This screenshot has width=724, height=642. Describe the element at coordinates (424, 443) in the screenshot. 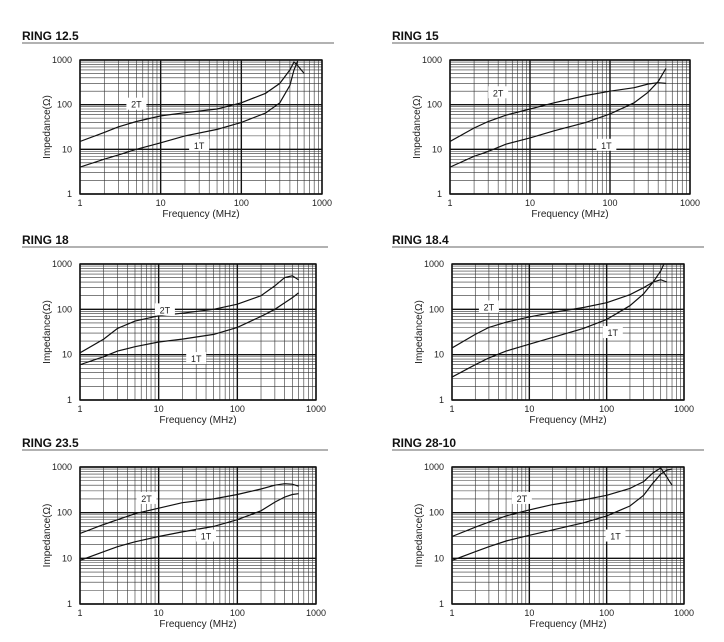

I see `chart-title: RING 28-10` at that location.